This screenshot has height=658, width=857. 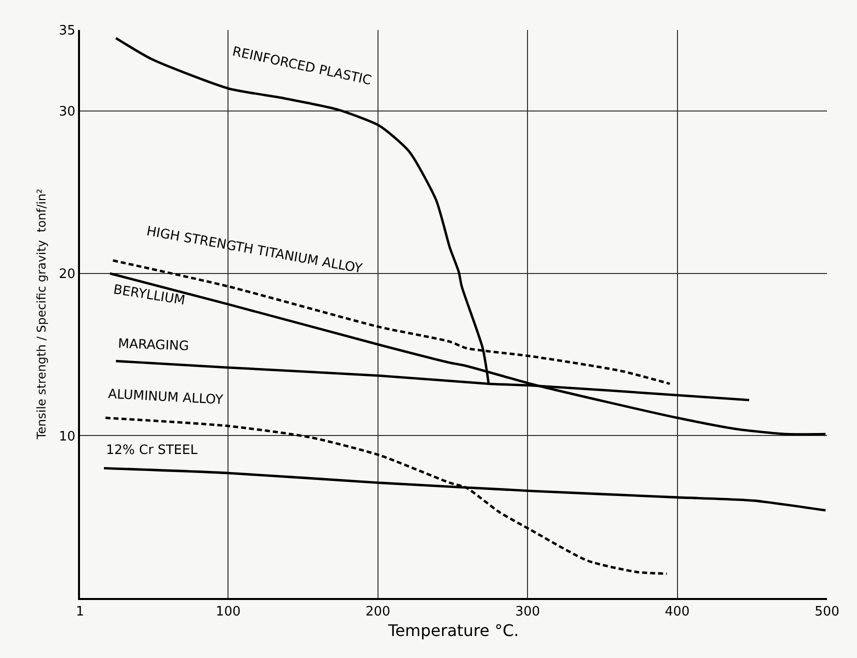 What do you see at coordinates (677, 612) in the screenshot?
I see `x-tick-label: 400` at bounding box center [677, 612].